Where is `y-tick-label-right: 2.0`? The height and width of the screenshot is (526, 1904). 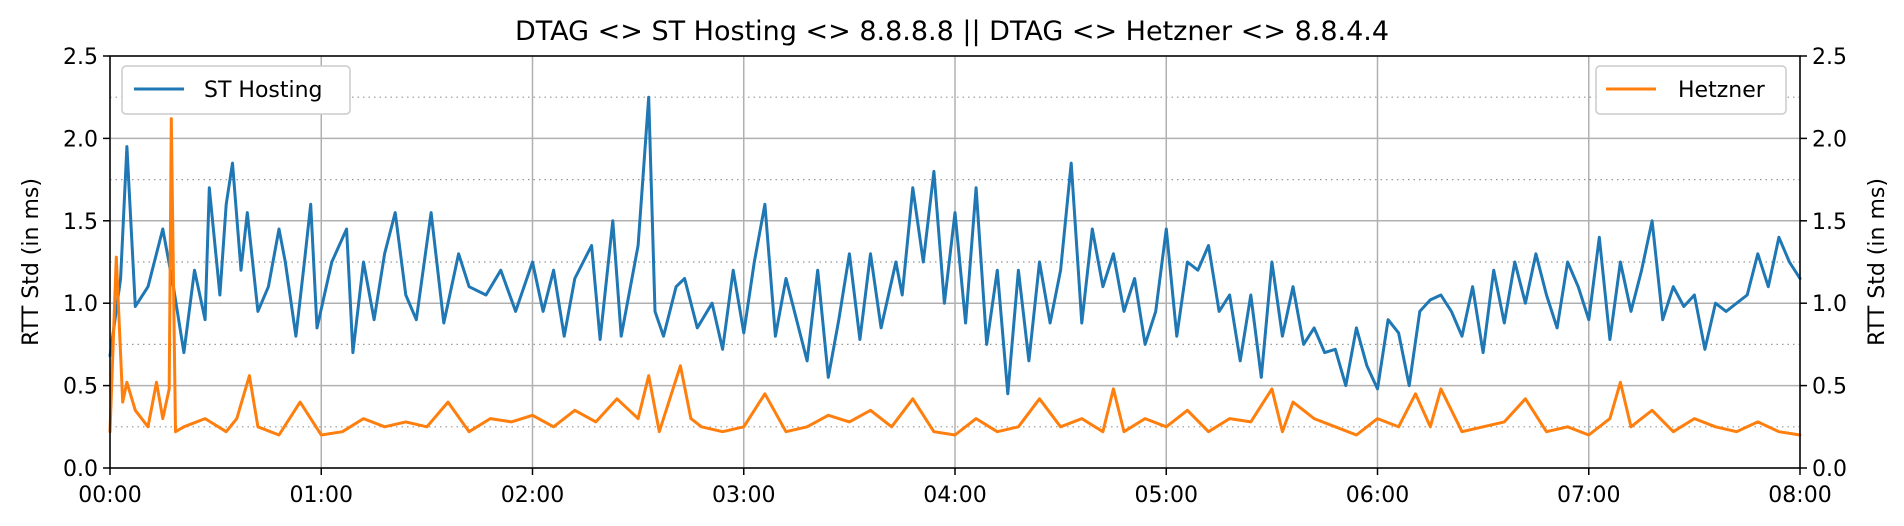 y-tick-label-right: 2.0 is located at coordinates (1829, 139).